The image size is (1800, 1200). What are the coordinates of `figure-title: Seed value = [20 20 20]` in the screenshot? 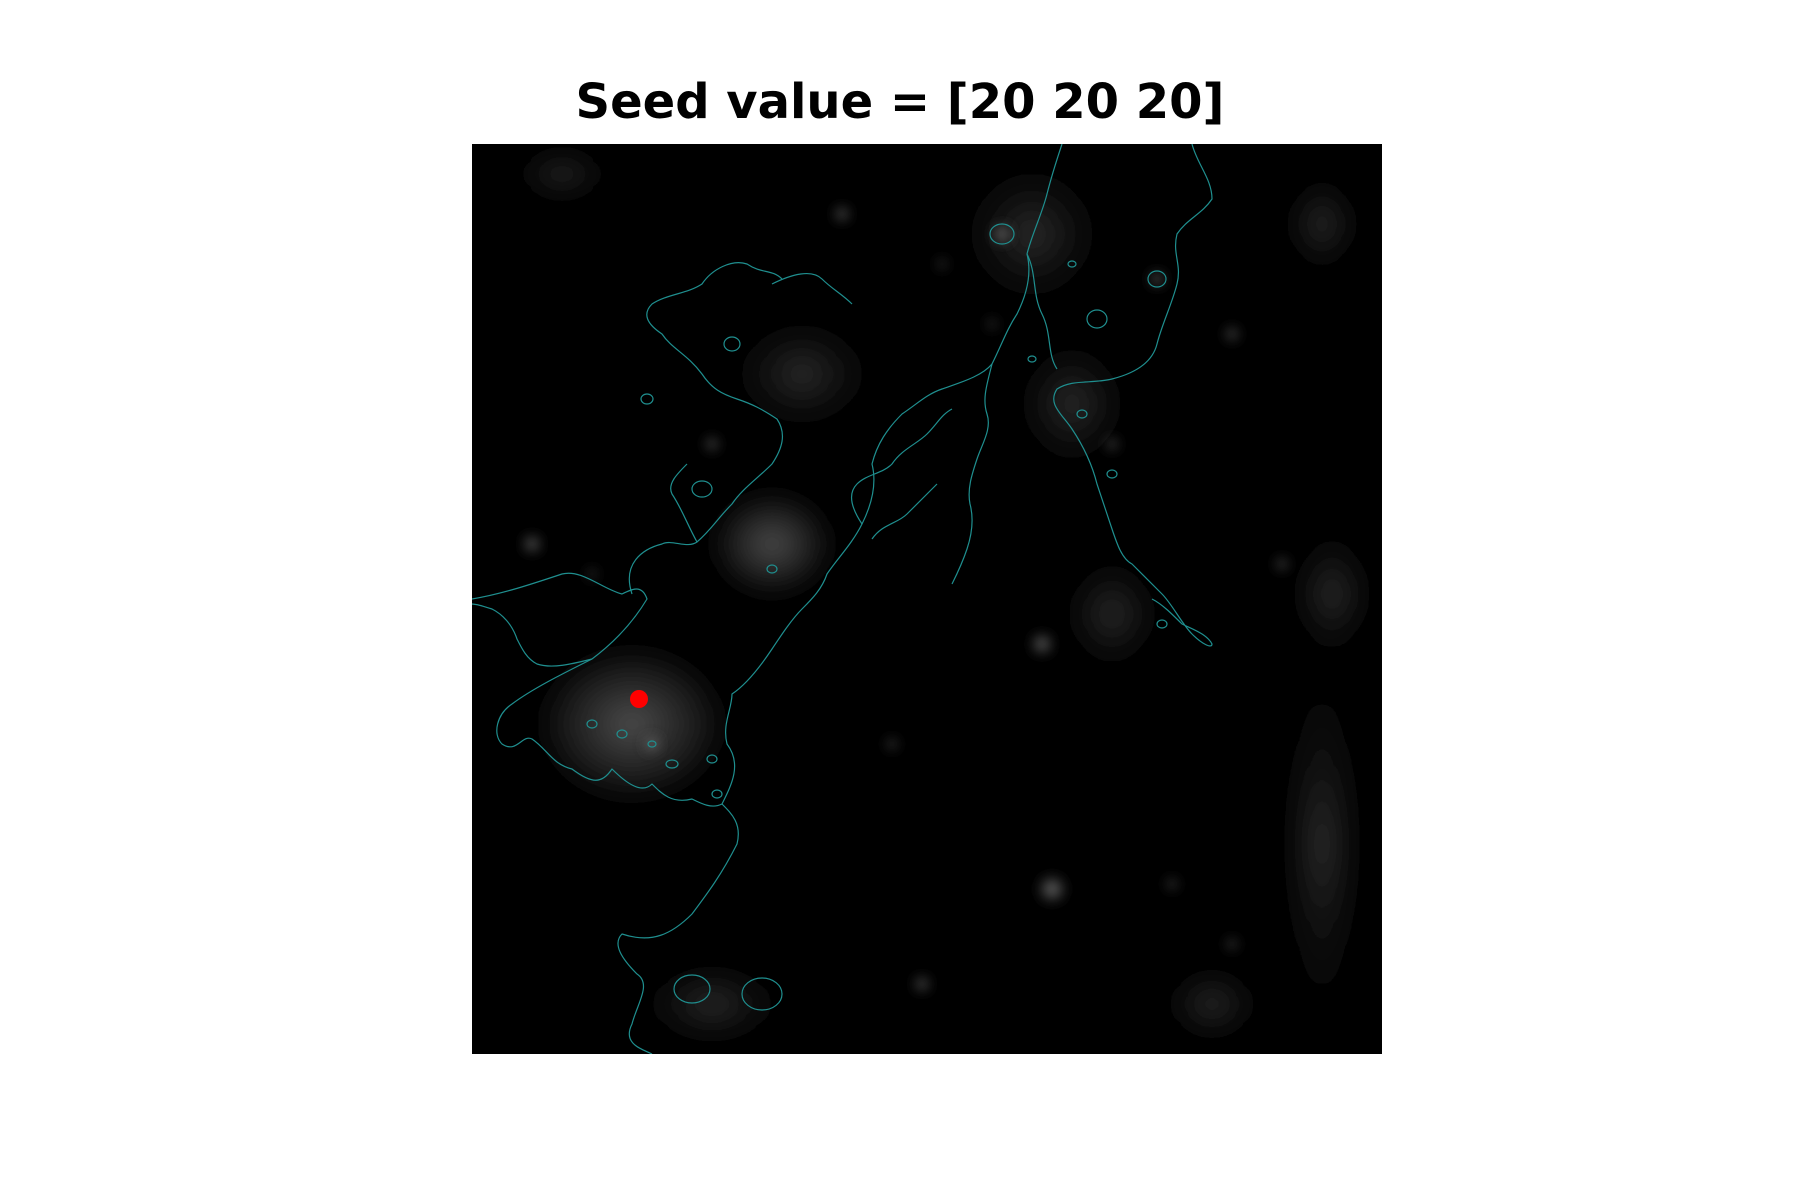 It's located at (900, 102).